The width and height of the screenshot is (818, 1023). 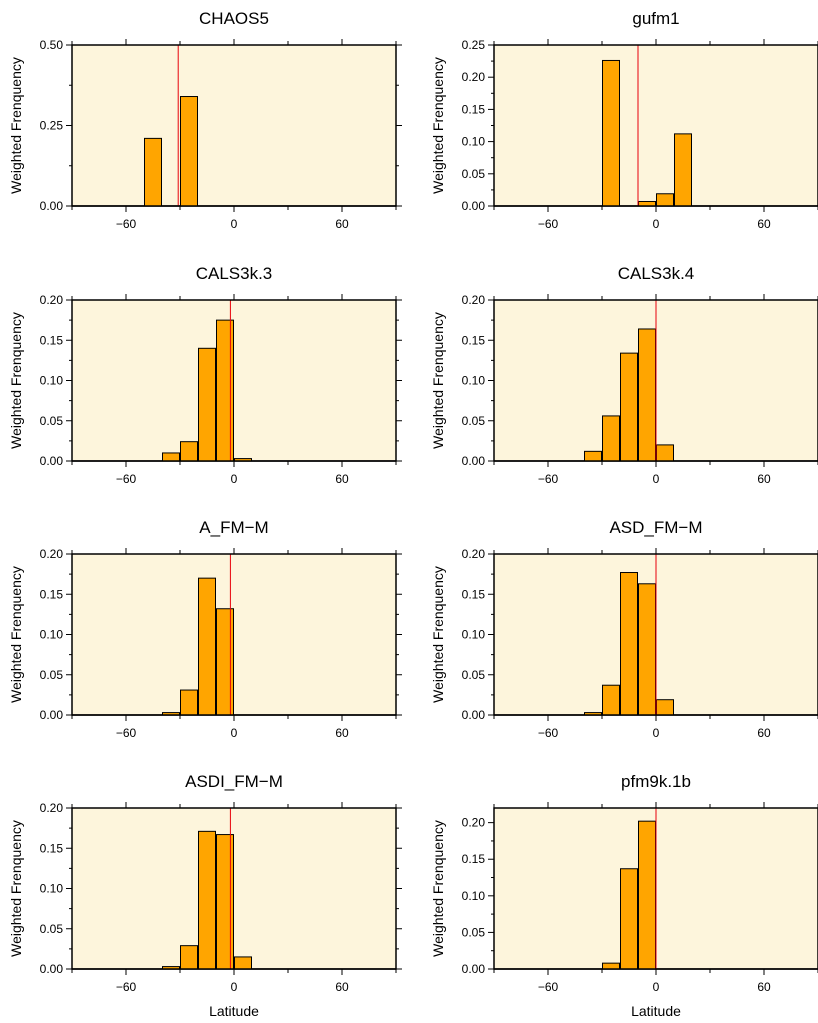 I want to click on chart-title: gufm1, so click(x=655, y=18).